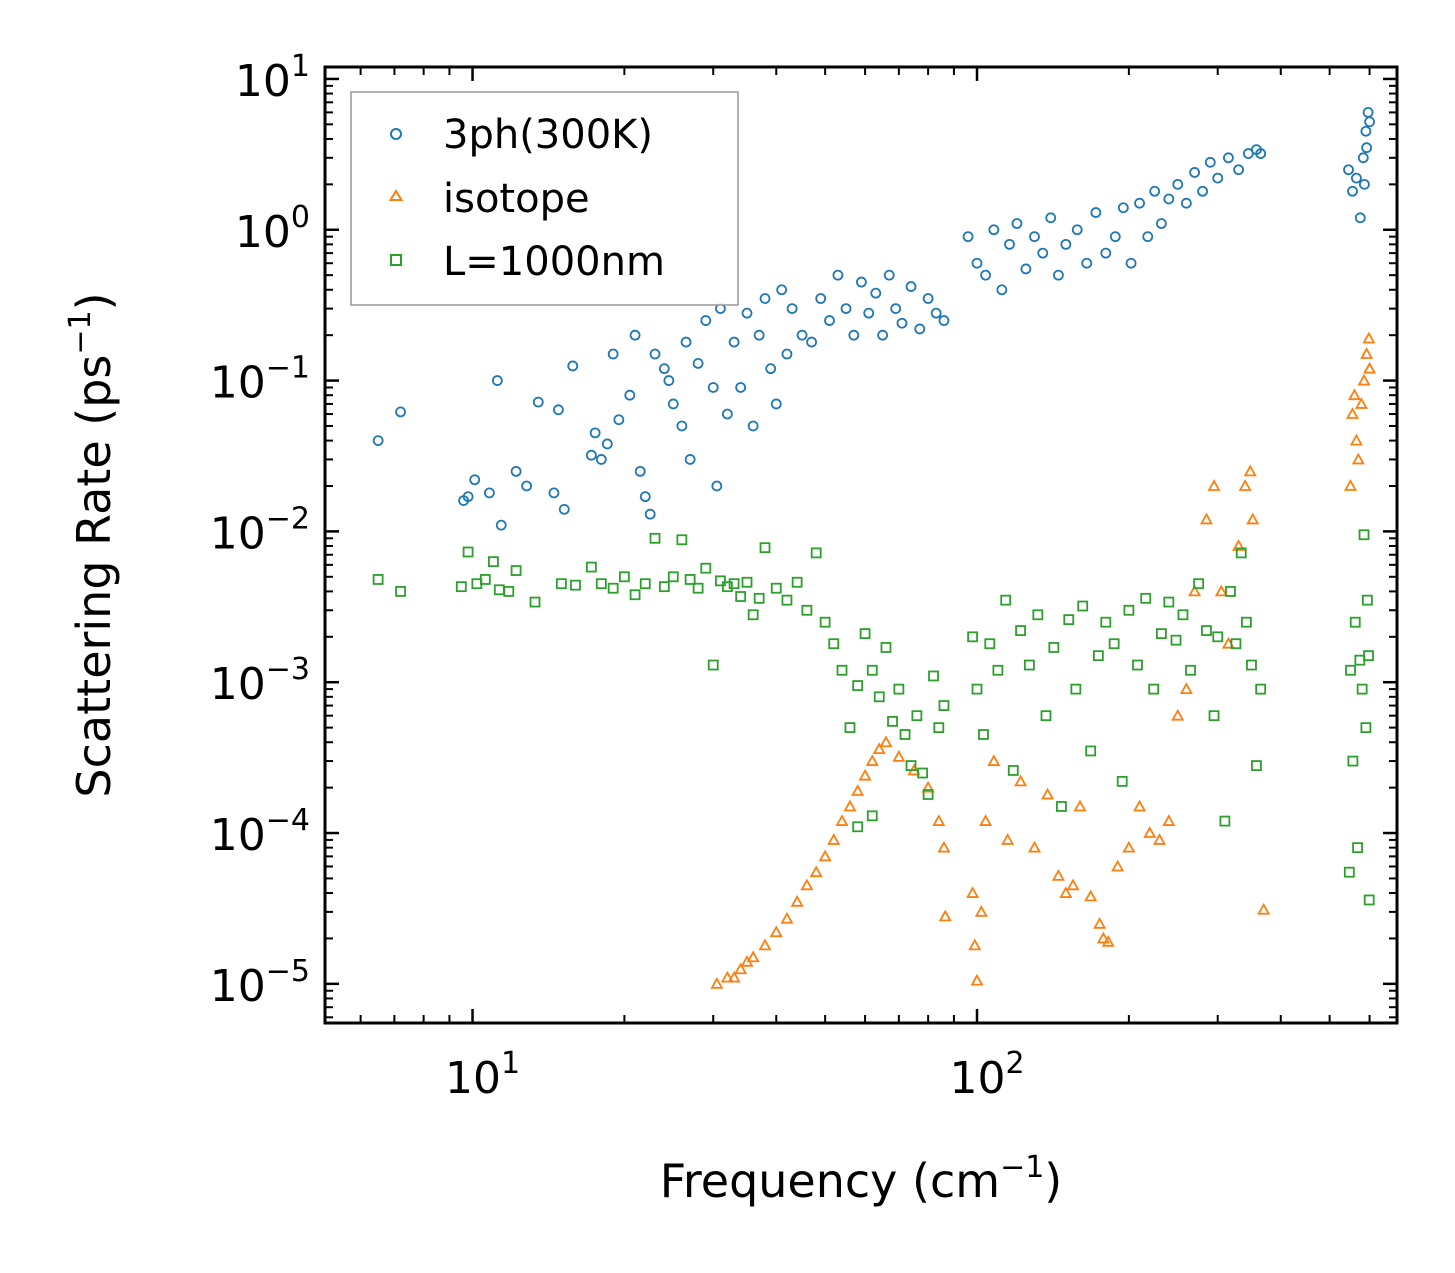 The height and width of the screenshot is (1273, 1455). Describe the element at coordinates (396, 195) in the screenshot. I see `legend-marker-triangle` at that location.